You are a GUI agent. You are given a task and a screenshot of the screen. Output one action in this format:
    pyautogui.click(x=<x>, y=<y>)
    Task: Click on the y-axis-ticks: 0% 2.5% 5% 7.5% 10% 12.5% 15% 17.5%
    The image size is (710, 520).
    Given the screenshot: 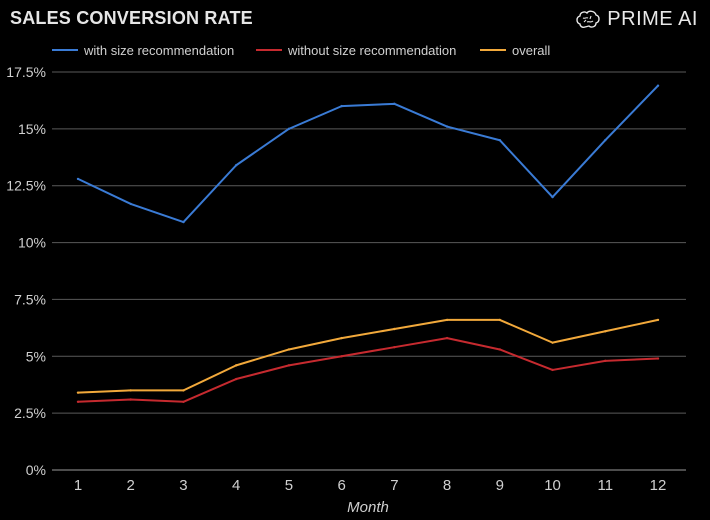 What is the action you would take?
    pyautogui.click(x=26, y=271)
    